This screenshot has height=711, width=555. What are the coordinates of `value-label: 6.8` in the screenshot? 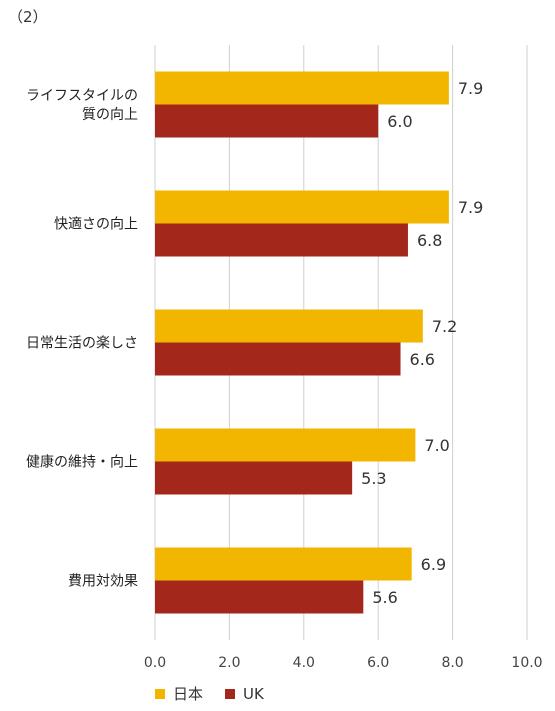 It's located at (429, 240).